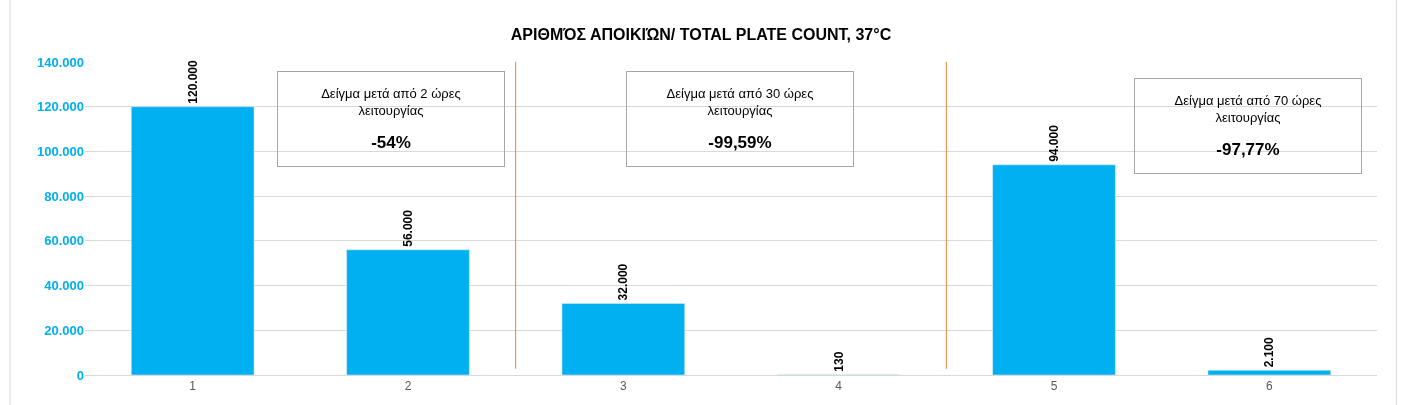 This screenshot has height=405, width=1402. What do you see at coordinates (701, 34) in the screenshot?
I see `chart-title: ΑΡΙΘΜΌΣ ΑΠΟΙΚΙΏΝ/ TOTAL PLATE COUNT, 37°C` at bounding box center [701, 34].